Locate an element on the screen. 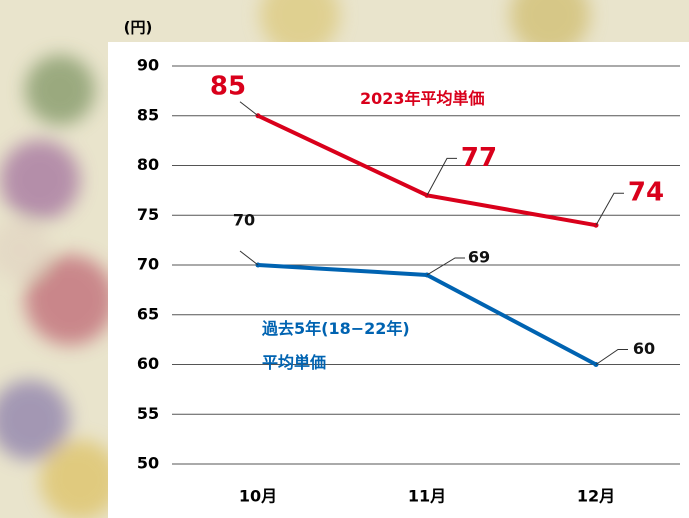 This screenshot has height=518, width=689. data-label: 77 is located at coordinates (479, 158).